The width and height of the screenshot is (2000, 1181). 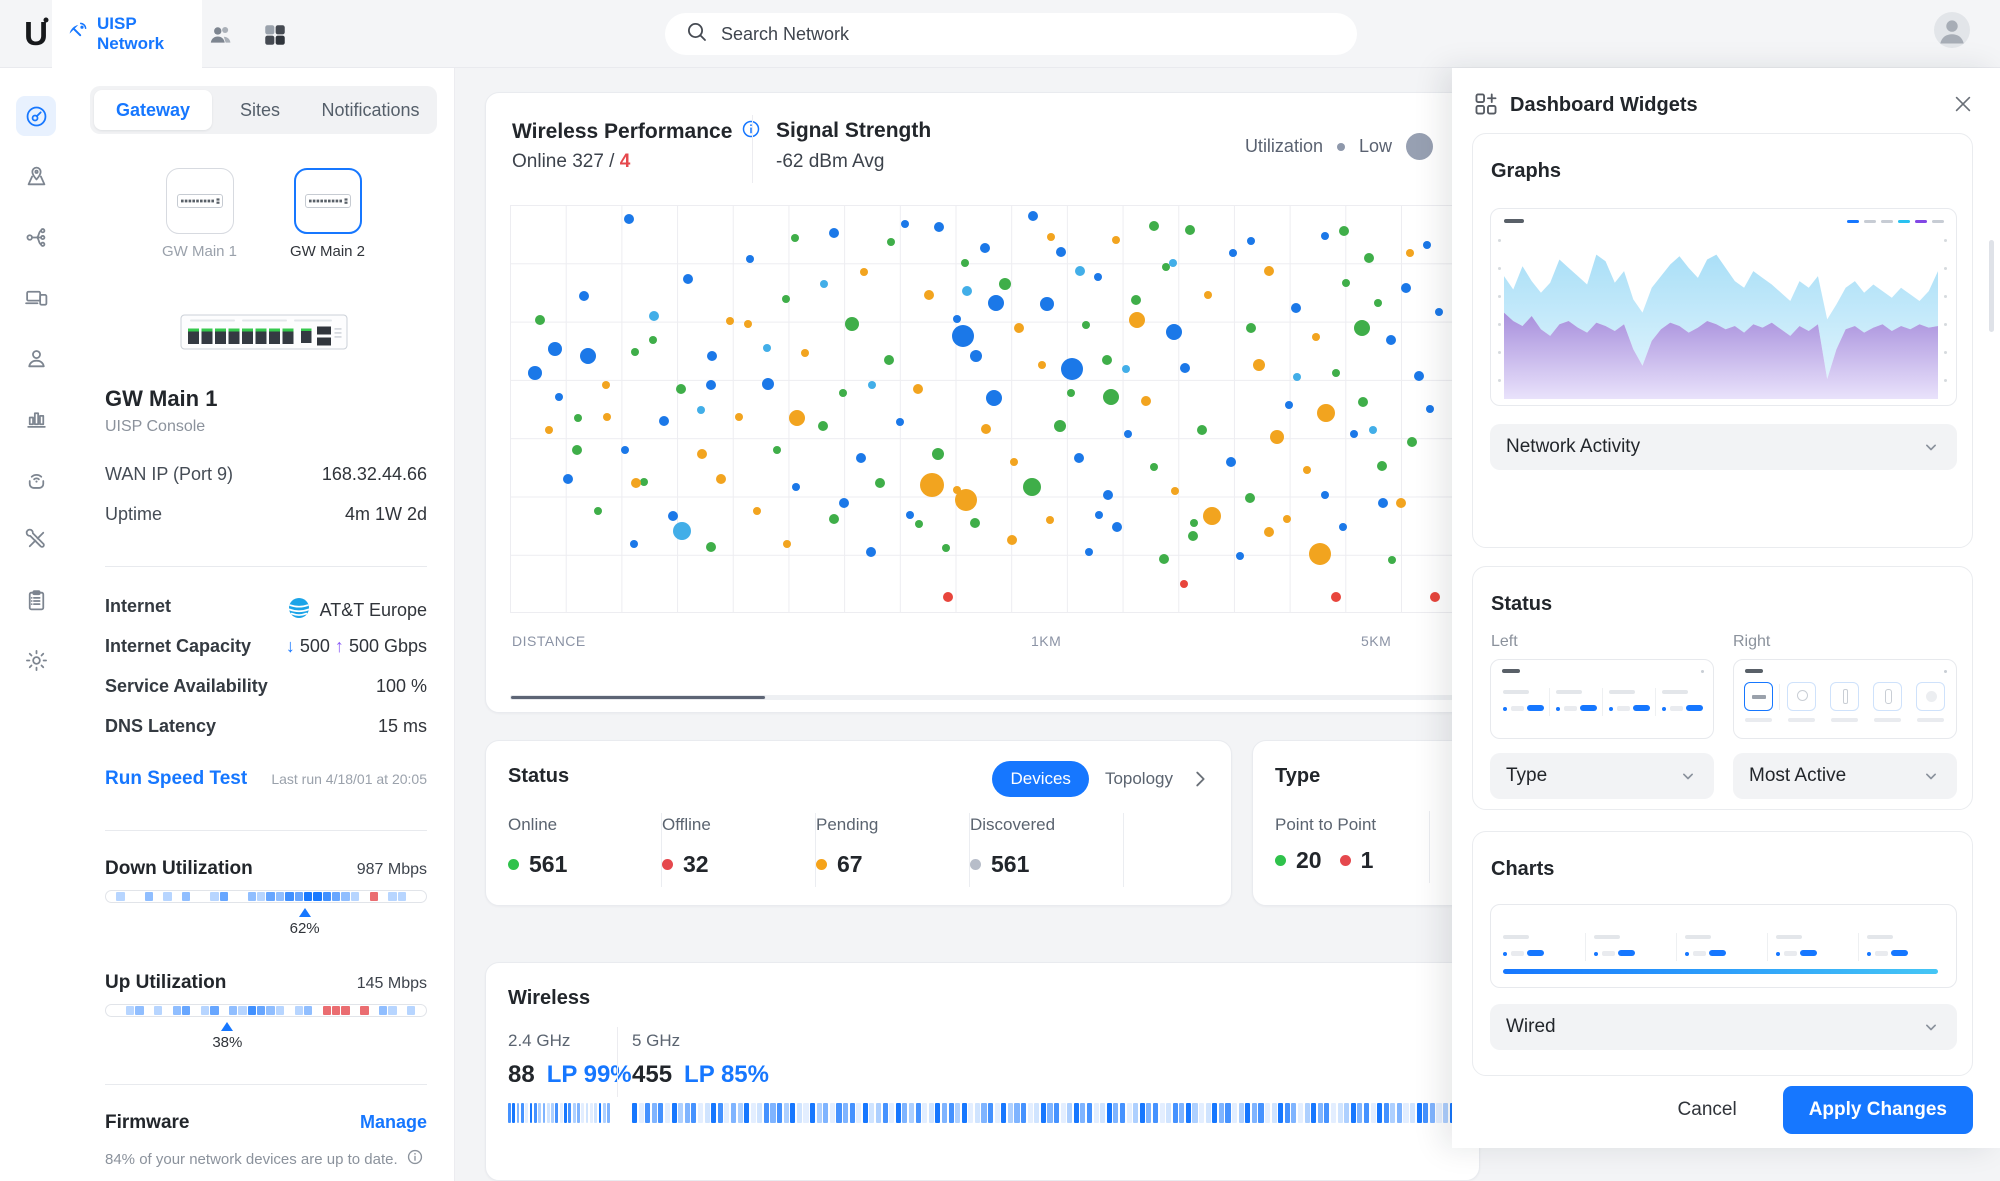 What do you see at coordinates (393, 1122) in the screenshot?
I see `firmware-manage-link: Manage` at bounding box center [393, 1122].